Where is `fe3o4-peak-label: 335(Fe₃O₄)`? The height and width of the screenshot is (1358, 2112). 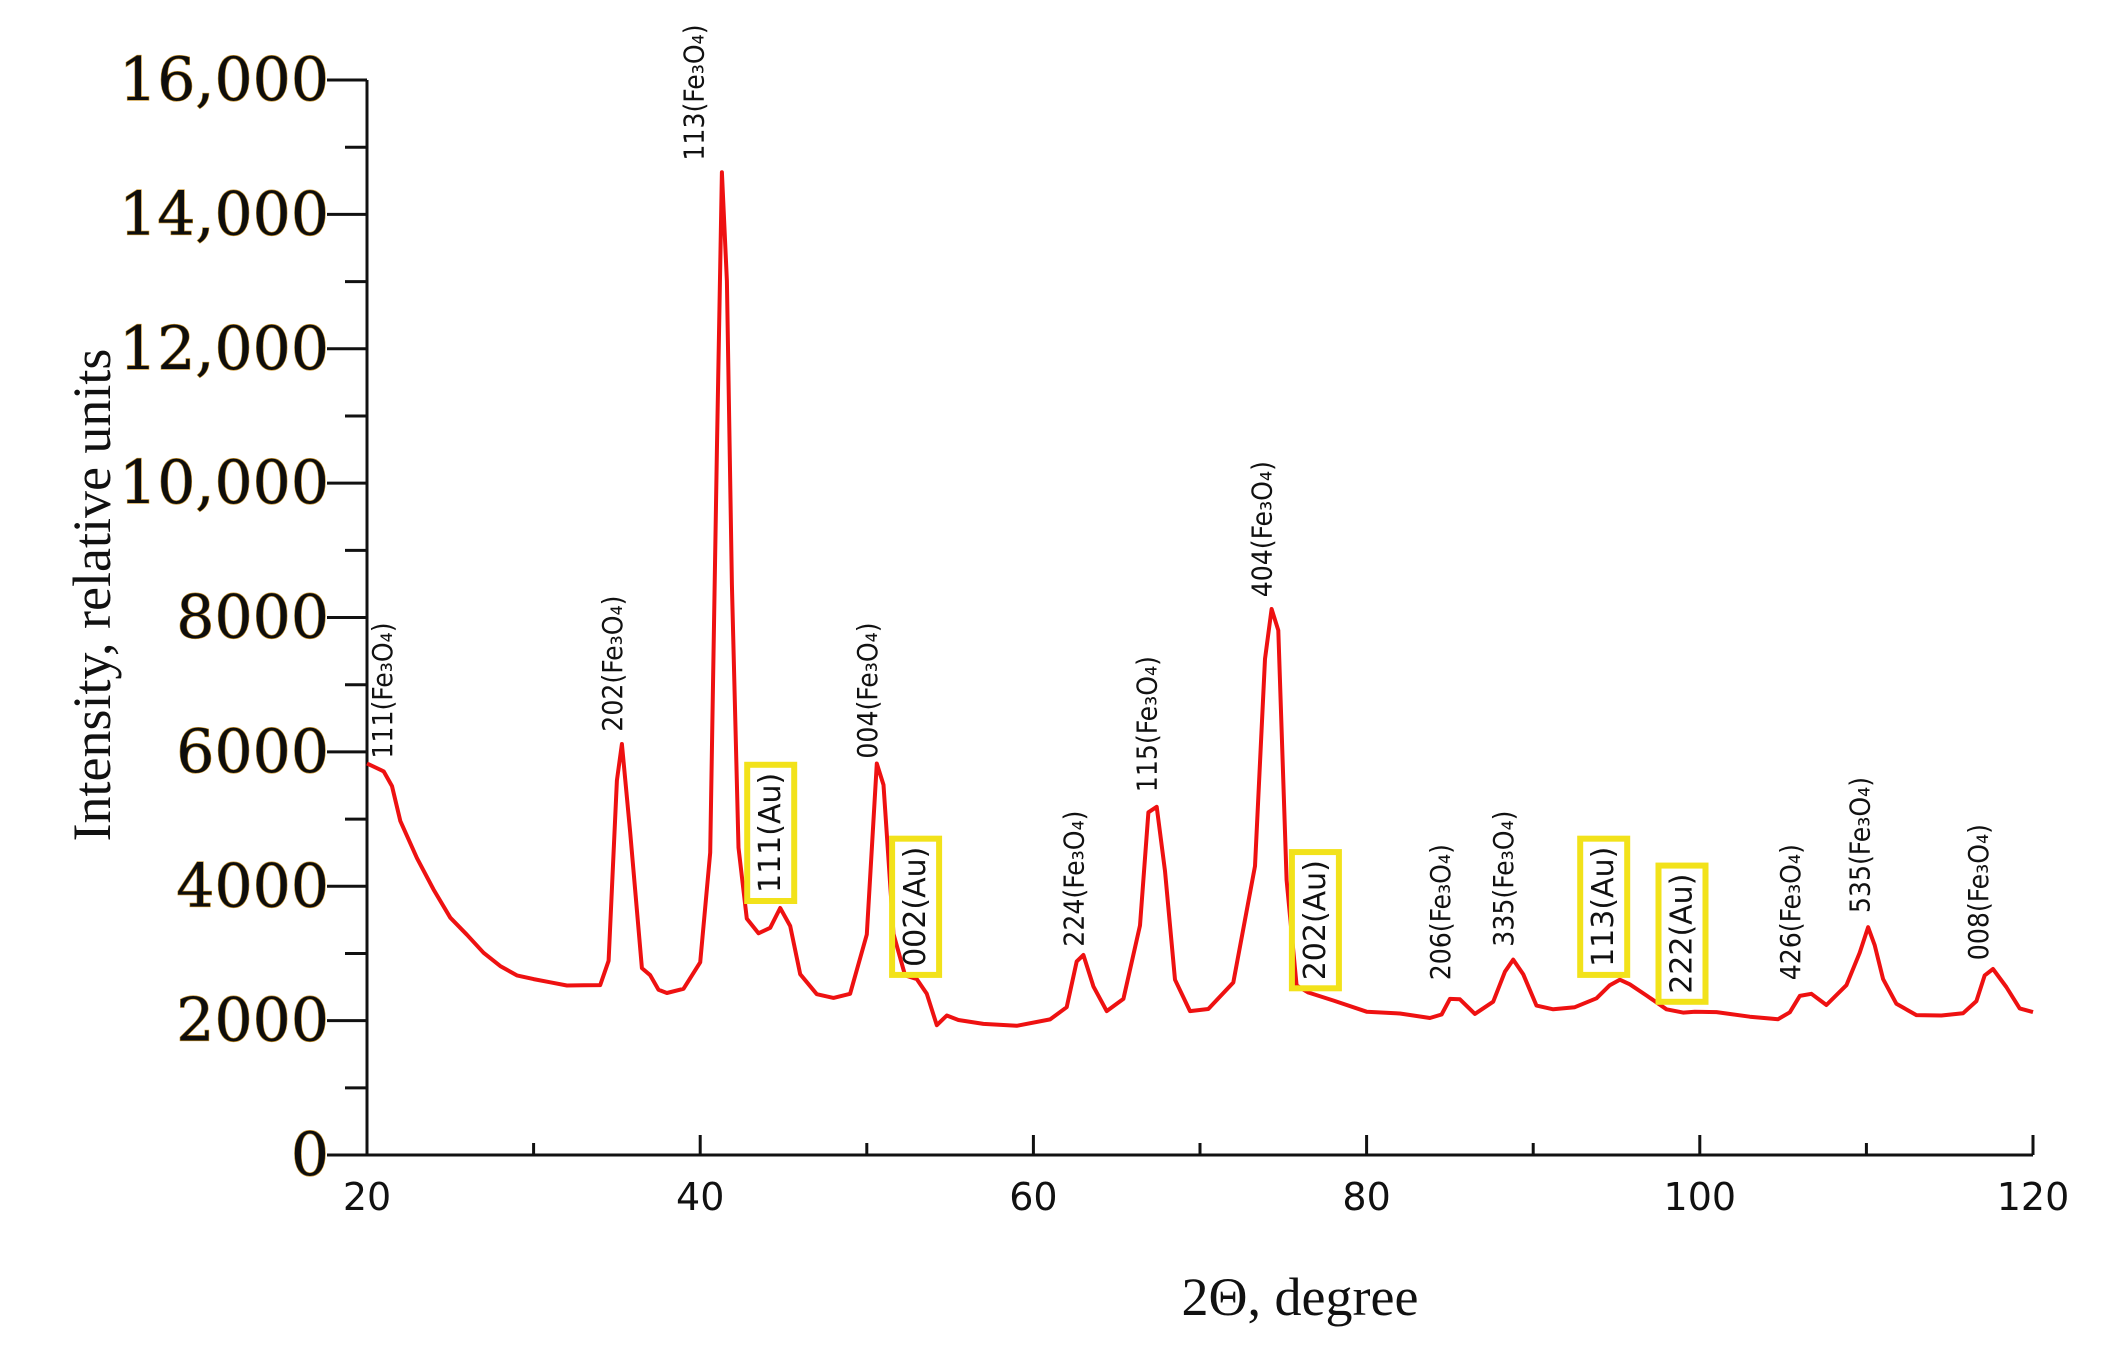 fe3o4-peak-label: 335(Fe₃O₄) is located at coordinates (1503, 878).